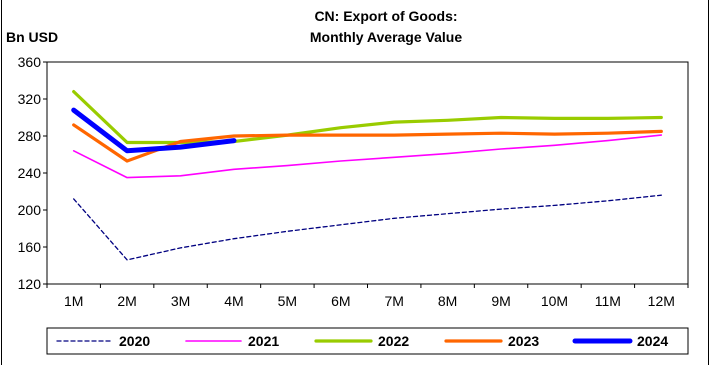  Describe the element at coordinates (393, 301) in the screenshot. I see `x-tick-label: 7M` at that location.